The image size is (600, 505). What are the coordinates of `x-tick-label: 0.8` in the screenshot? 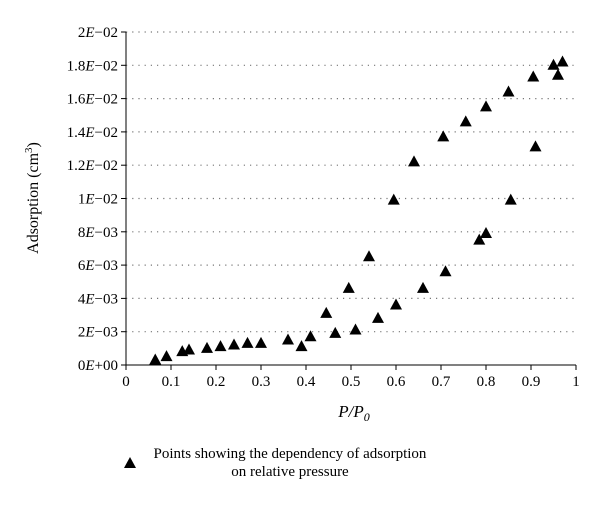 It's located at (486, 382).